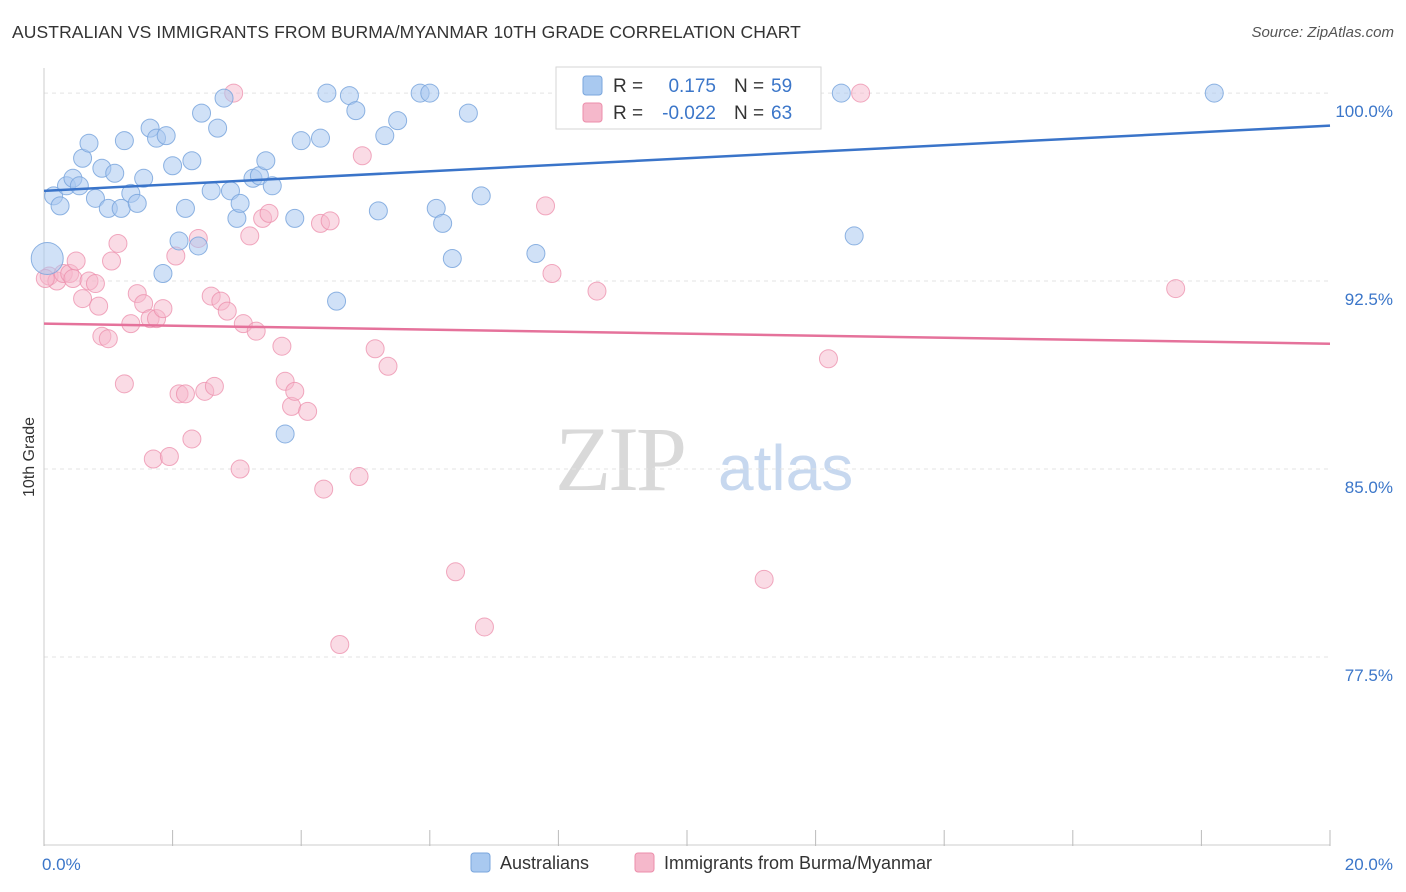 The width and height of the screenshot is (1406, 892). What do you see at coordinates (592, 112) in the screenshot?
I see `stats-swatch-pink` at bounding box center [592, 112].